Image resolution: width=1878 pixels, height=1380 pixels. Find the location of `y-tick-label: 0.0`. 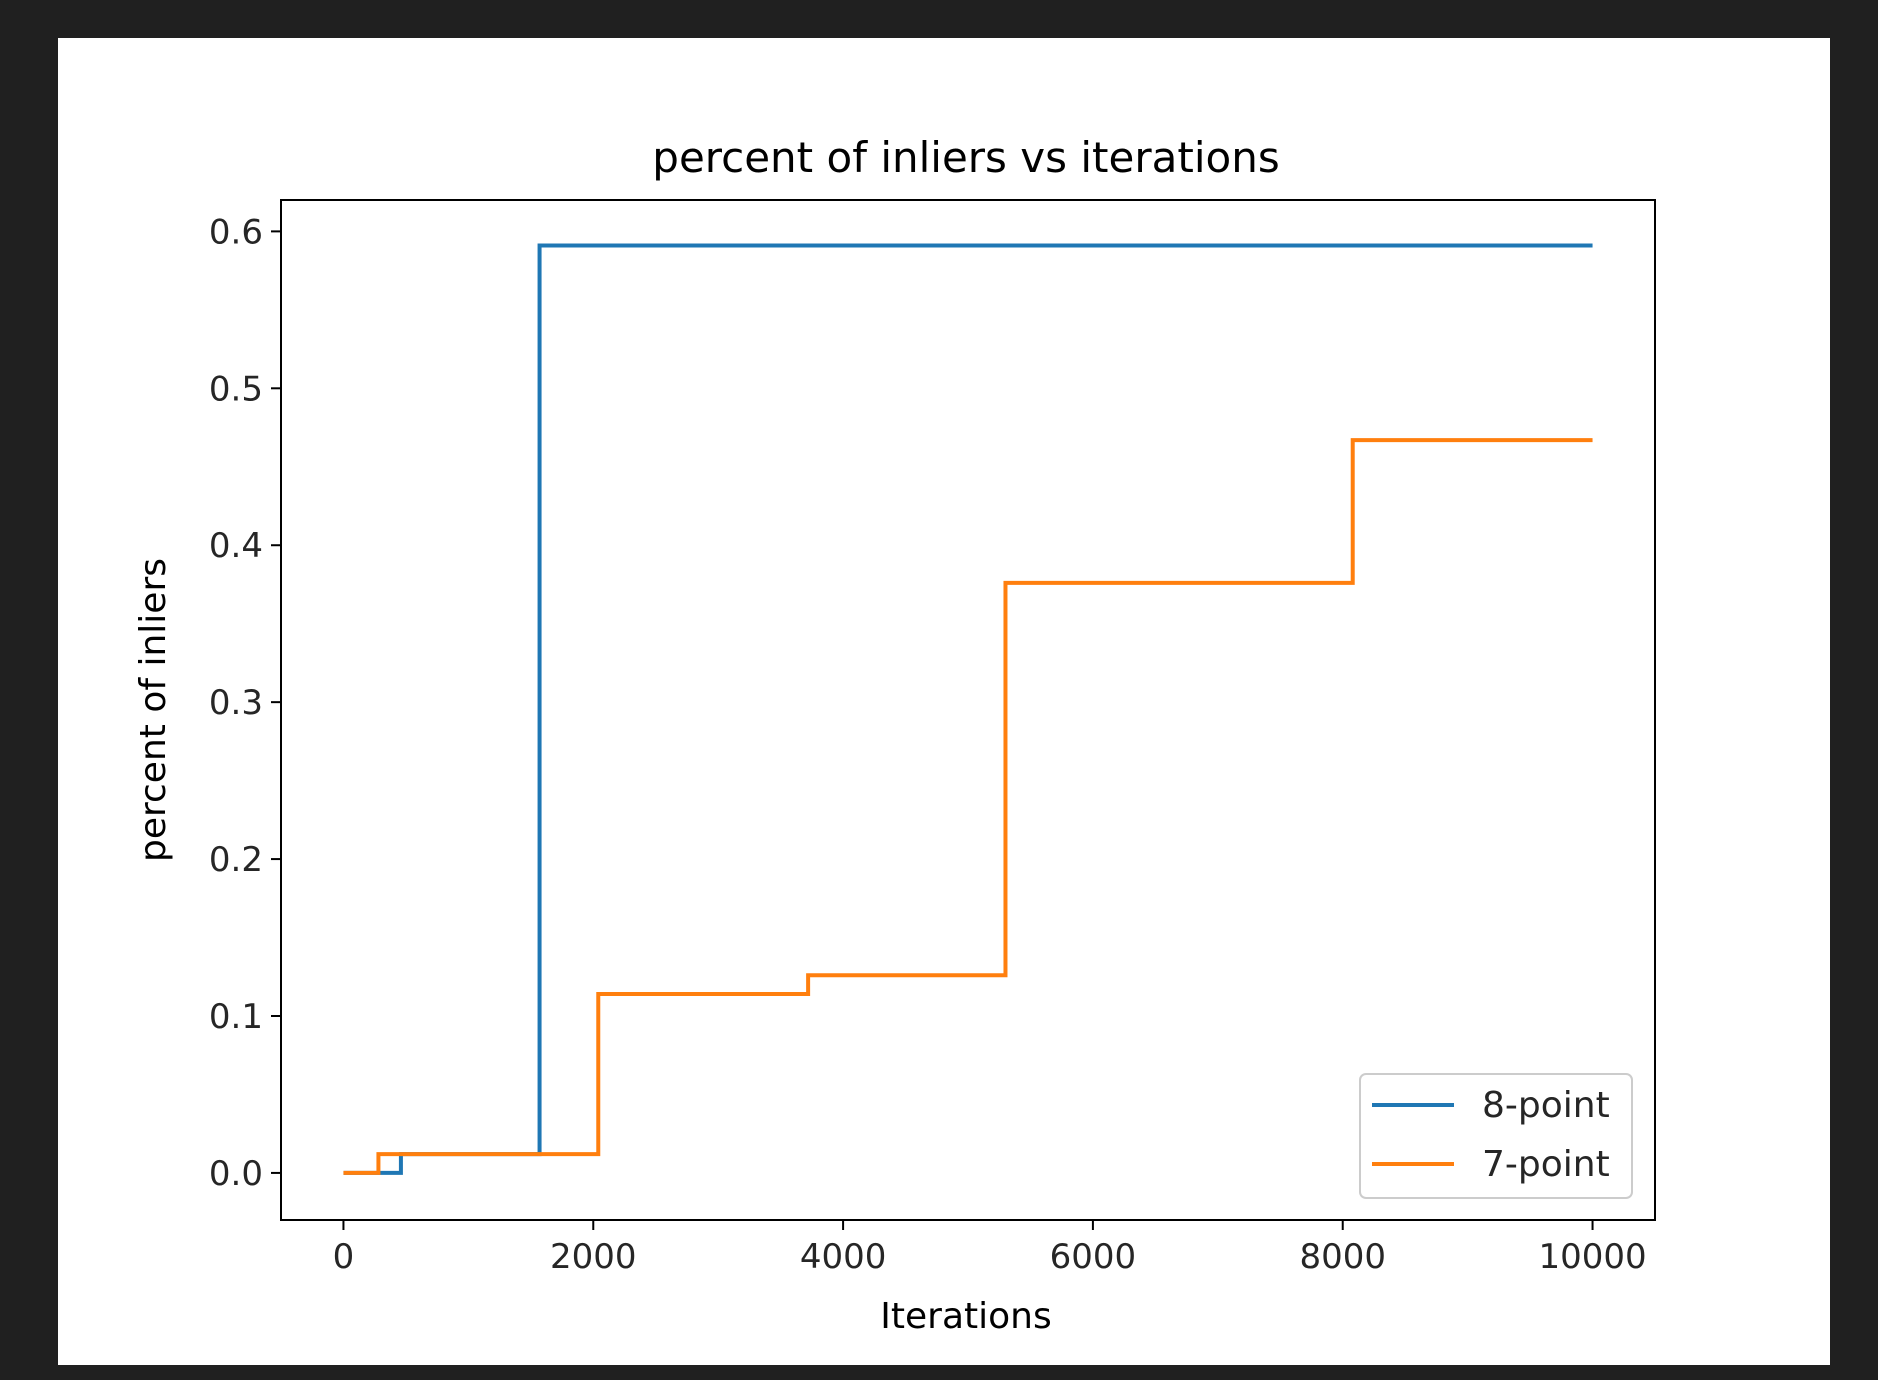

y-tick-label: 0.0 is located at coordinates (236, 1174).